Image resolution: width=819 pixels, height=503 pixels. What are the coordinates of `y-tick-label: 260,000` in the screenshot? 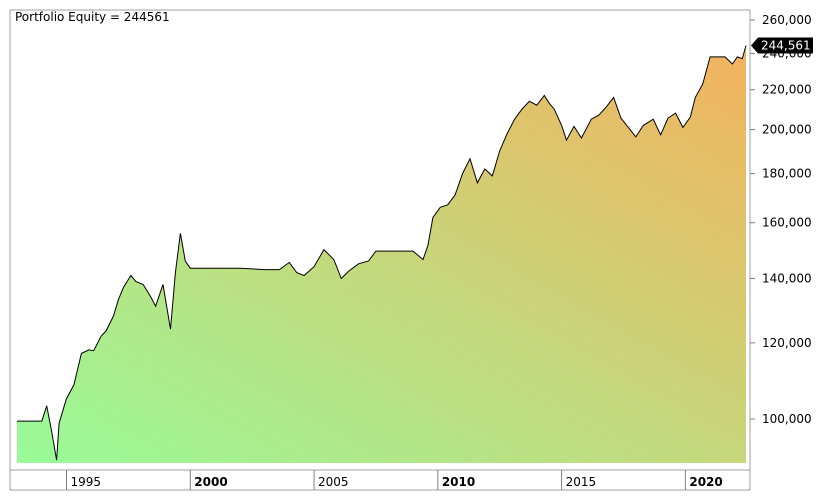 It's located at (787, 20).